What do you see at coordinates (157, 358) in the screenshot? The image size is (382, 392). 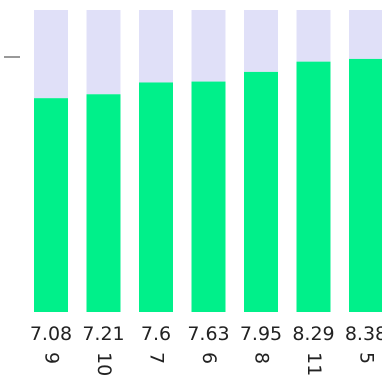 I see `x-tick-label: 7` at bounding box center [157, 358].